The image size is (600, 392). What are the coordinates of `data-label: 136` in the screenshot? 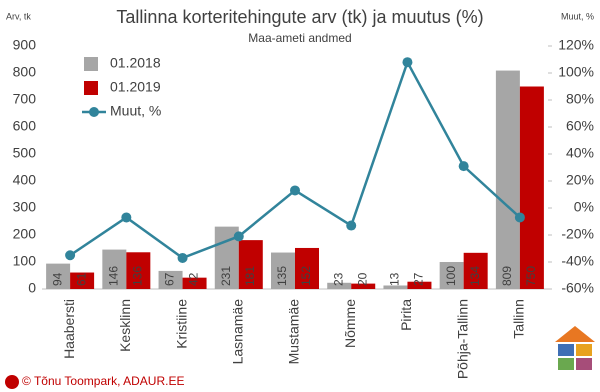 It's located at (138, 276).